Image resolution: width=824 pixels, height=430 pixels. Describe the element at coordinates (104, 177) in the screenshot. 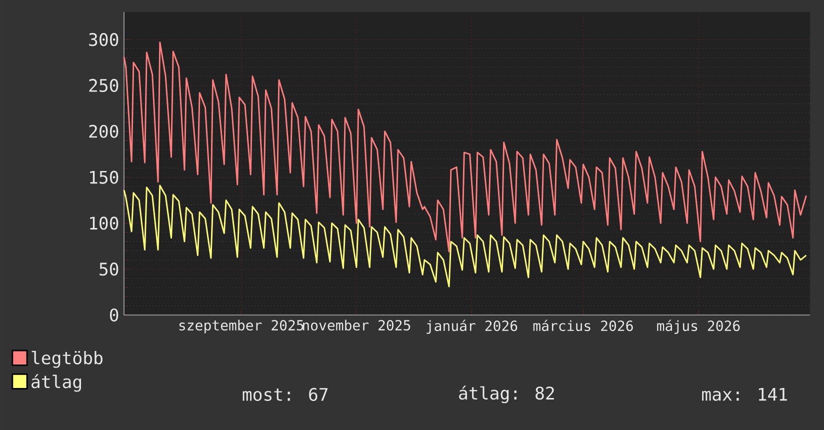

I see `y-tick-label: 150` at that location.